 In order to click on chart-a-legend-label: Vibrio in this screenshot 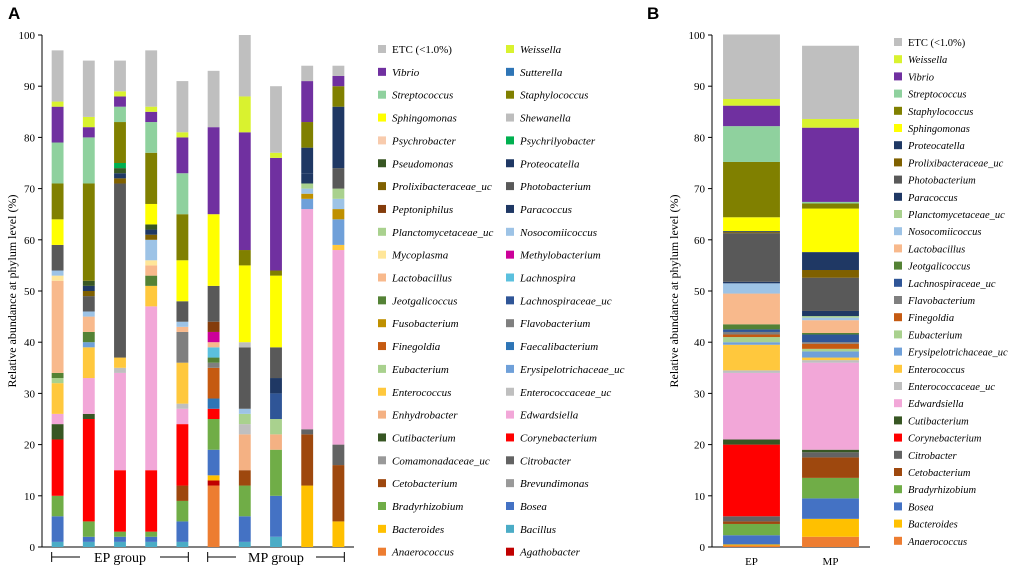, I will do `click(406, 73)`.